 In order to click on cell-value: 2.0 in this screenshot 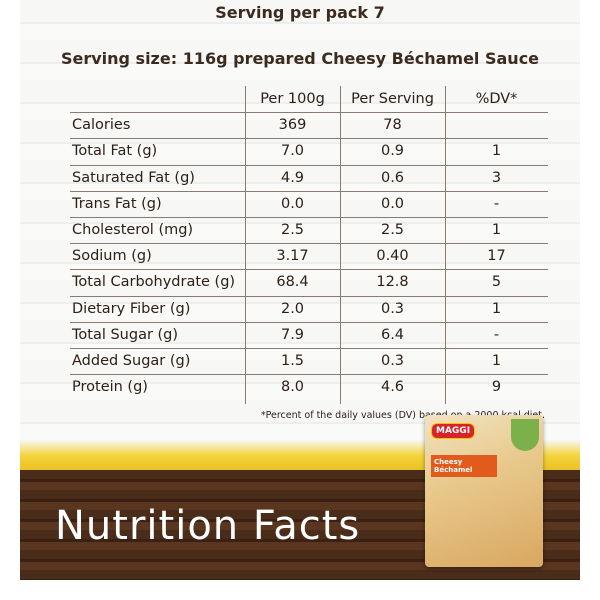, I will do `click(292, 308)`.